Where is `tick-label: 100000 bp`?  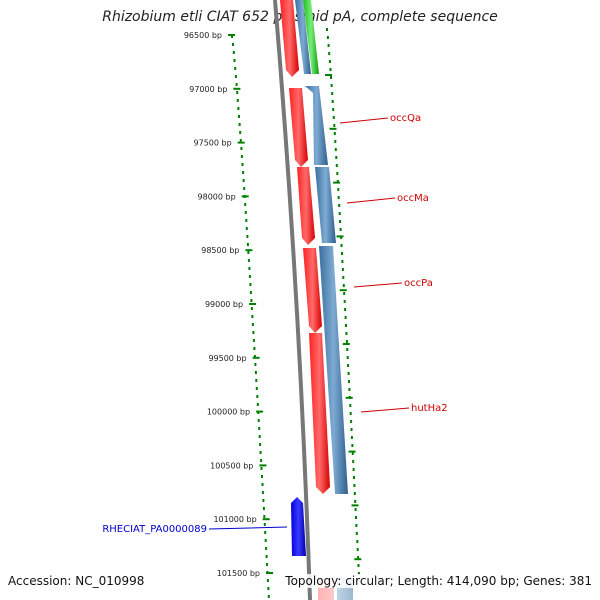 tick-label: 100000 bp is located at coordinates (228, 412).